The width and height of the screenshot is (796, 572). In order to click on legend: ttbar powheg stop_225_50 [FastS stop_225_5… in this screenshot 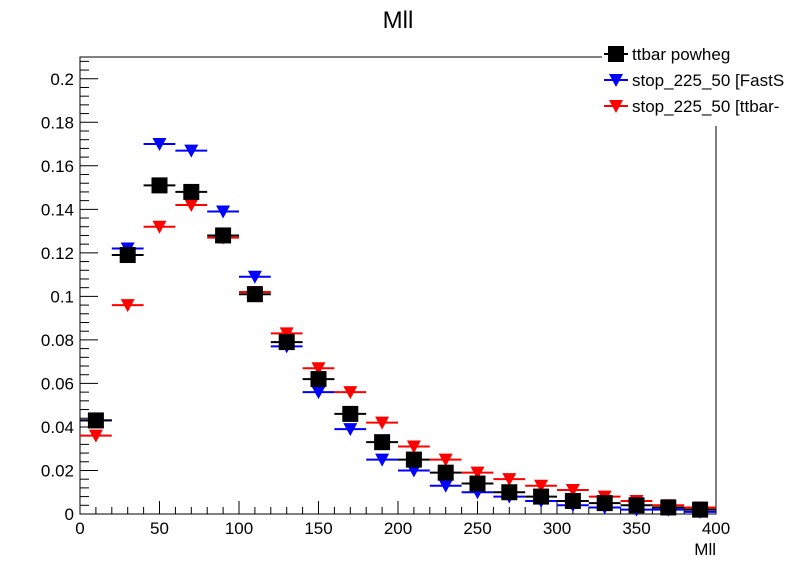, I will do `click(699, 83)`.